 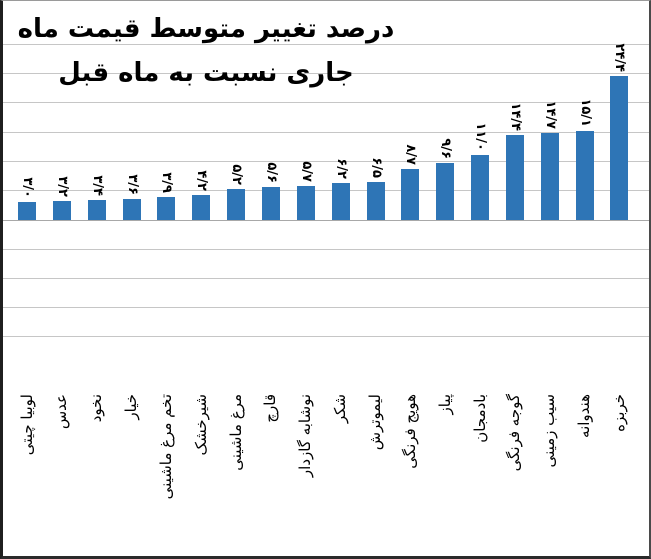 What do you see at coordinates (341, 169) in the screenshot?
I see `value-label: ۶/۲` at bounding box center [341, 169].